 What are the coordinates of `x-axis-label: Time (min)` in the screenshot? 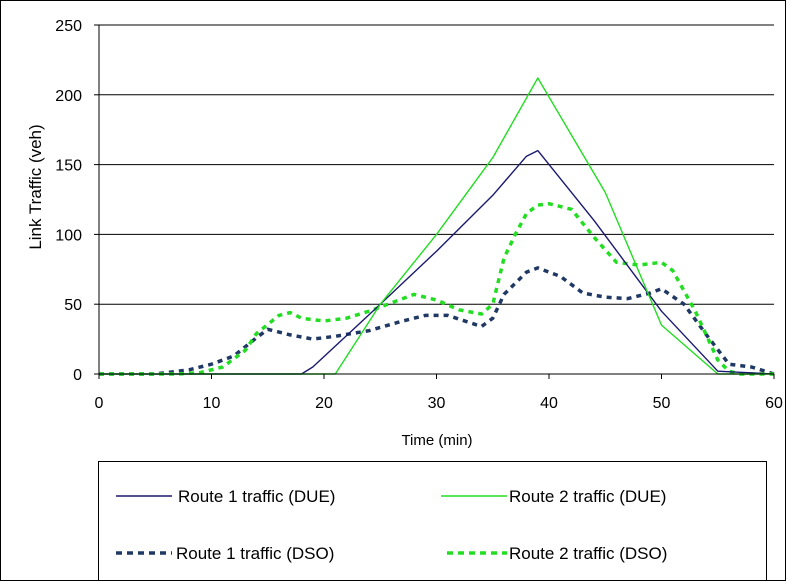 It's located at (436, 440).